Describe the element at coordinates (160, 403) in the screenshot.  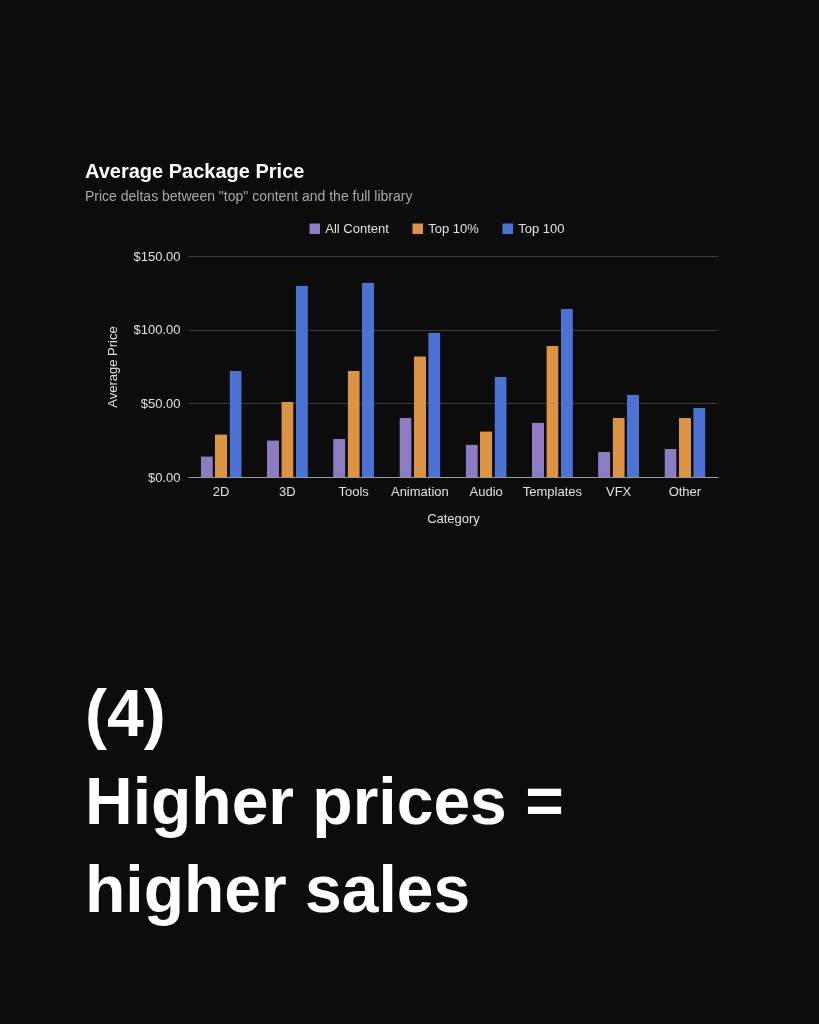
I see `y-tick-label: $50.00` at that location.